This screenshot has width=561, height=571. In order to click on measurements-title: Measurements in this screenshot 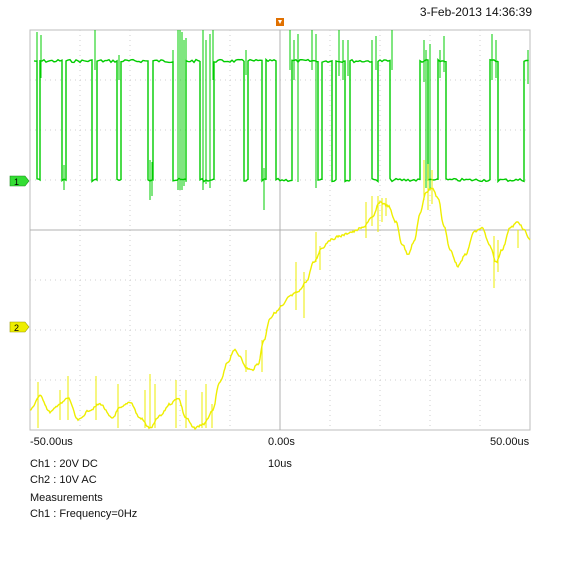, I will do `click(66, 498)`.